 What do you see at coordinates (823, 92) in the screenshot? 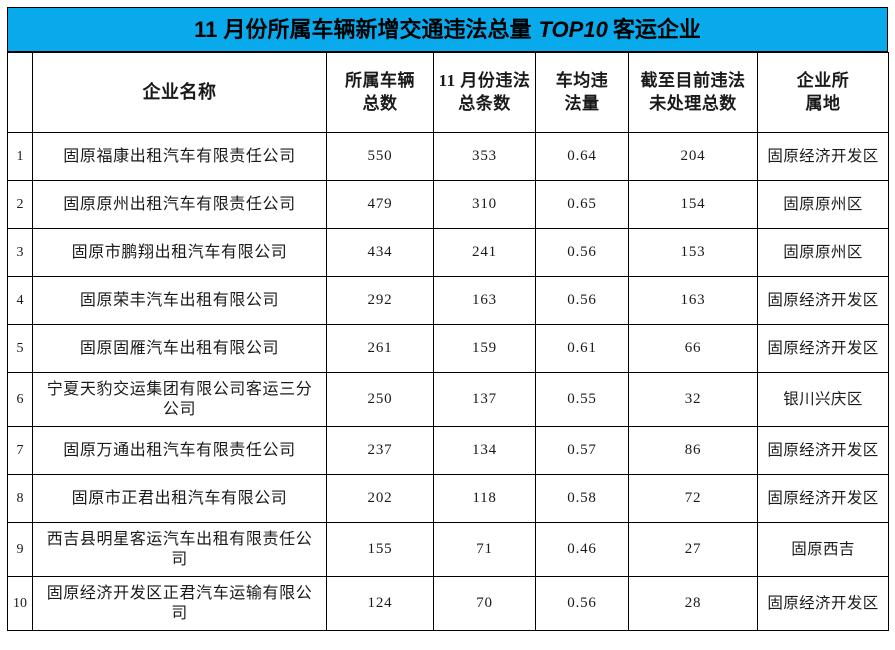
I see `column-header-area: 企业所 属地` at bounding box center [823, 92].